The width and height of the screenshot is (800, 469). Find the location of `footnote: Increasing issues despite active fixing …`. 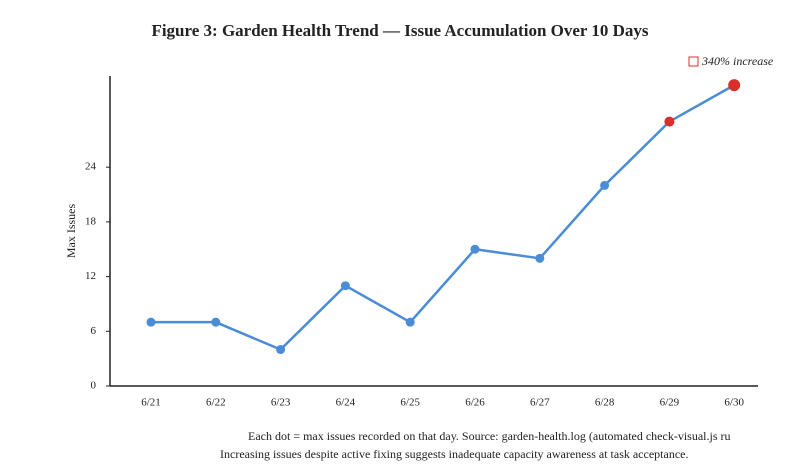

footnote: Increasing issues despite active fixing … is located at coordinates (454, 454).